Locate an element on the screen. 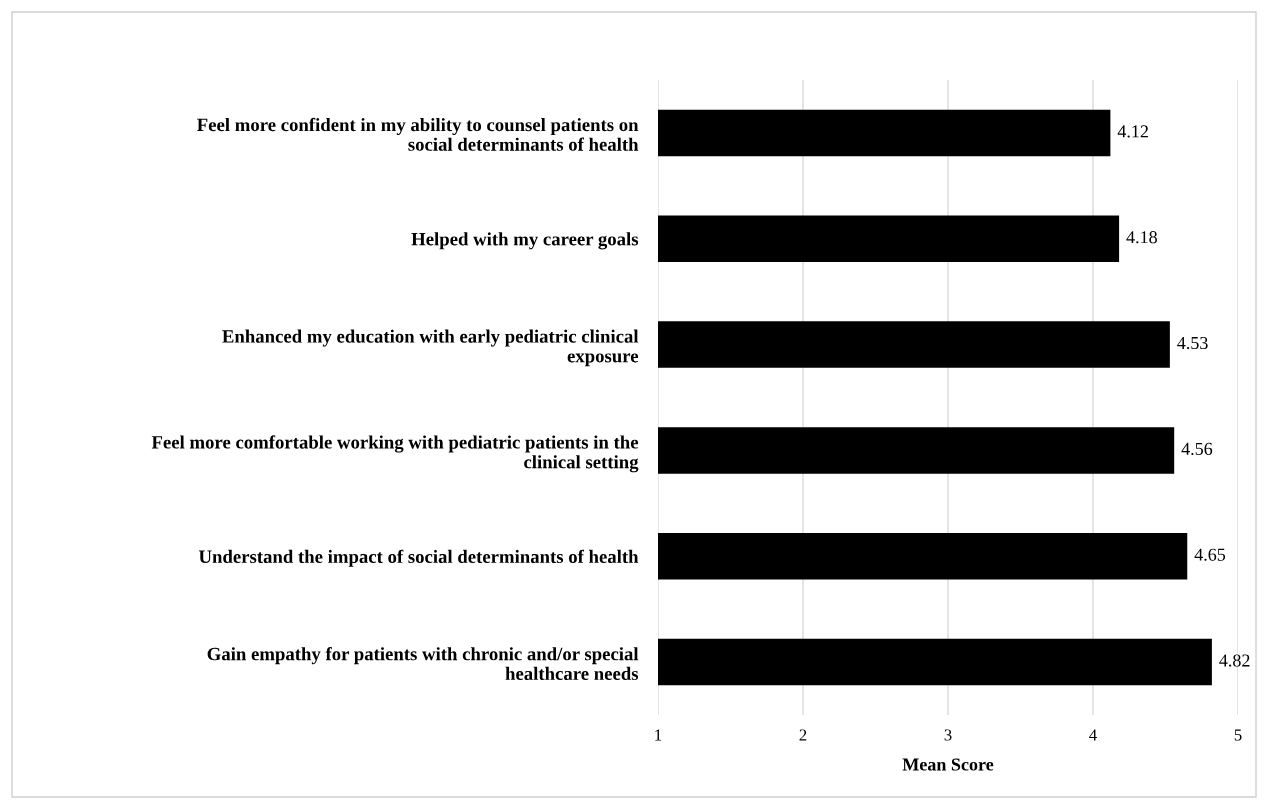 This screenshot has height=808, width=1268. y-tick-label: Feel more comfortable working with pediatric patients in the clinical setting is located at coordinates (395, 454).